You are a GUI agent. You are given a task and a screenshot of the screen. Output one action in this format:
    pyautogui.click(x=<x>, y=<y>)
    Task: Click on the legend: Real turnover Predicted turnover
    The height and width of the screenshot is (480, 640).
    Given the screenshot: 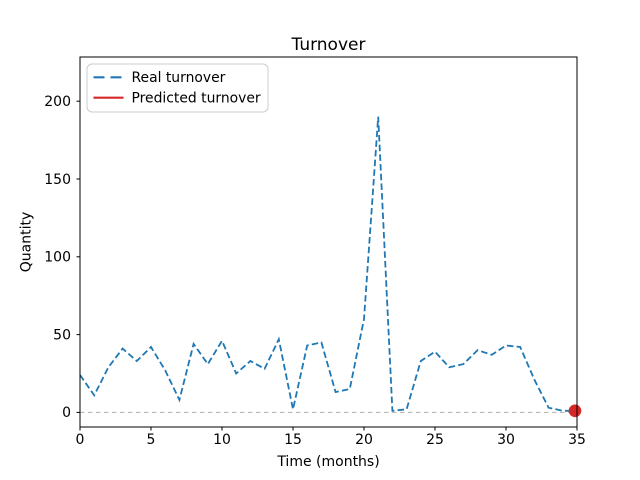 What is the action you would take?
    pyautogui.click(x=177, y=88)
    